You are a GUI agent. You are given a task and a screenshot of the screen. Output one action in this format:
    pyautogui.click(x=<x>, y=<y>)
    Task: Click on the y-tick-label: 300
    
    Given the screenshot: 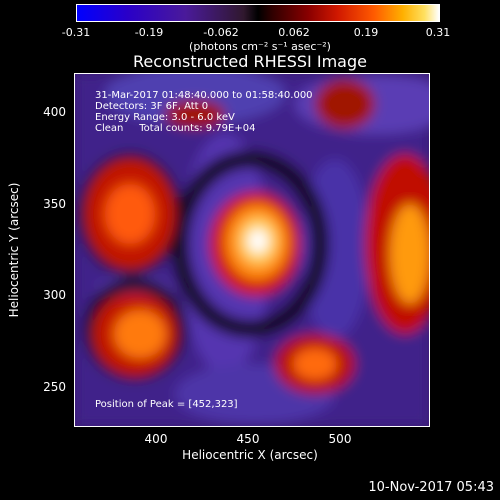 What is the action you would take?
    pyautogui.click(x=54, y=295)
    